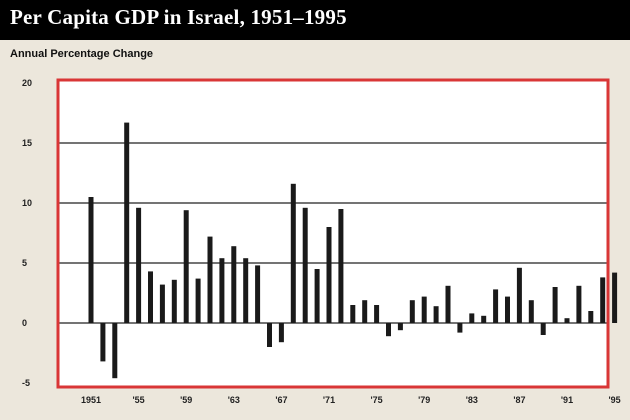 The height and width of the screenshot is (420, 630). Describe the element at coordinates (281, 400) in the screenshot. I see `x-tick-label: '67` at that location.